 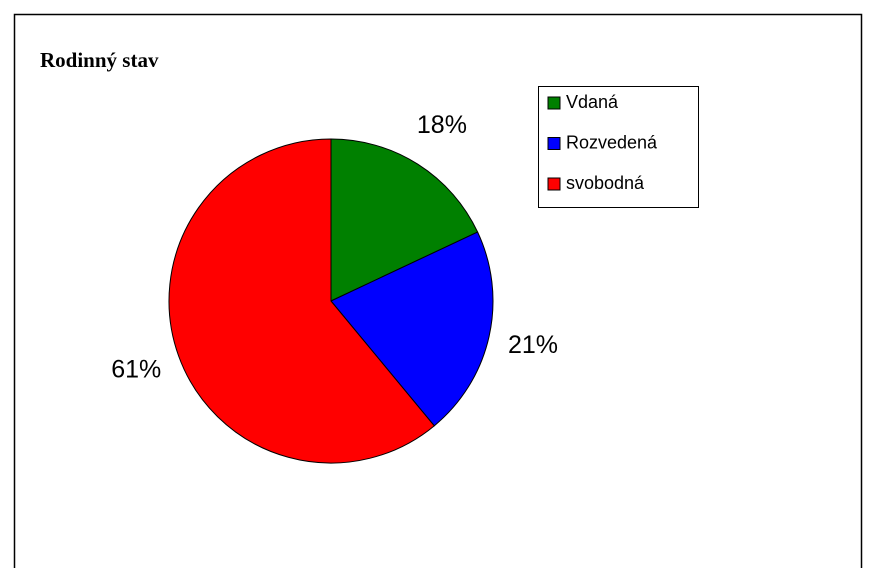 What do you see at coordinates (592, 102) in the screenshot?
I see `legend-label: Vdaná` at bounding box center [592, 102].